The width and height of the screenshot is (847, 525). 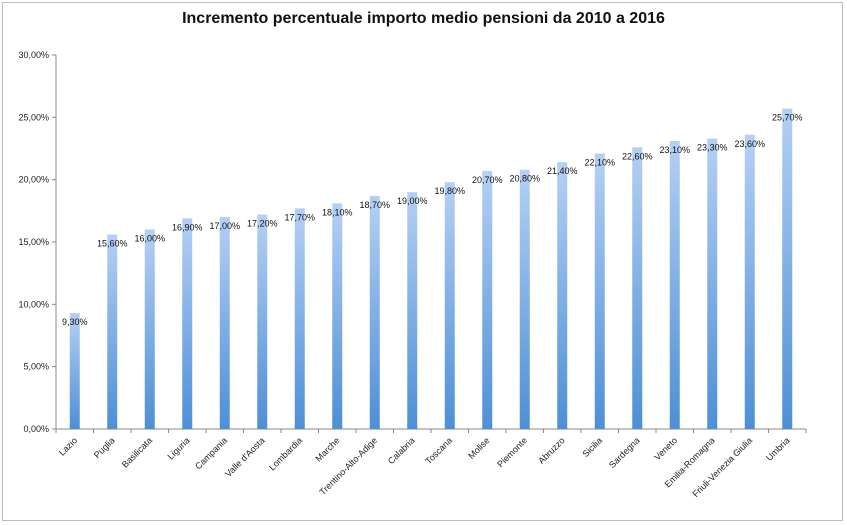 I want to click on x-tick-label: Campania, so click(x=211, y=453).